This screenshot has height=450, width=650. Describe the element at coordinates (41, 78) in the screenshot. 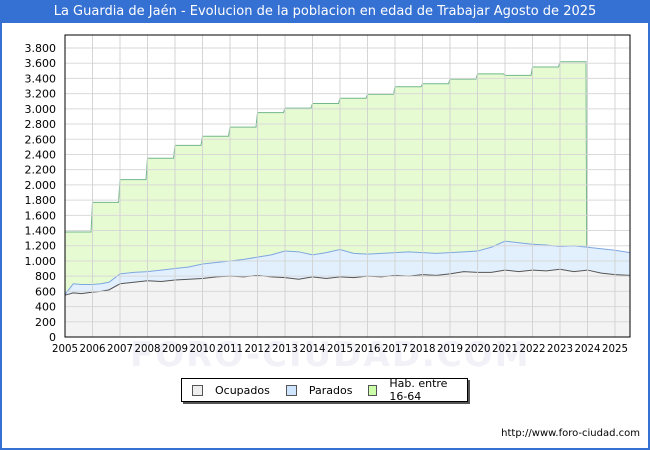

I see `y-tick-label: 3.400` at that location.